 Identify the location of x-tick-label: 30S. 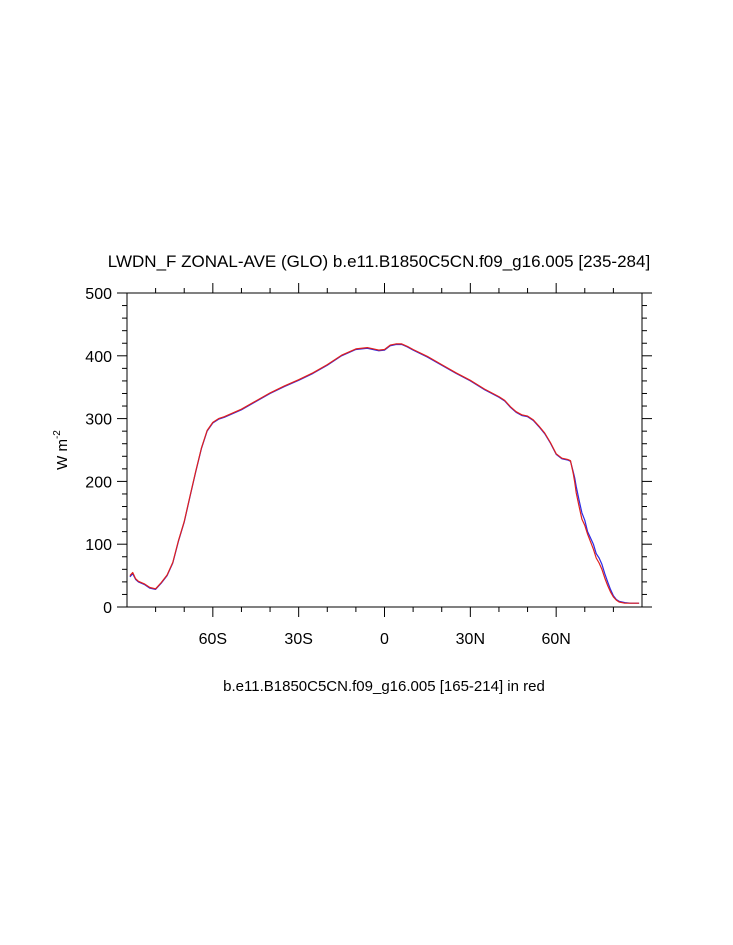
(298, 639).